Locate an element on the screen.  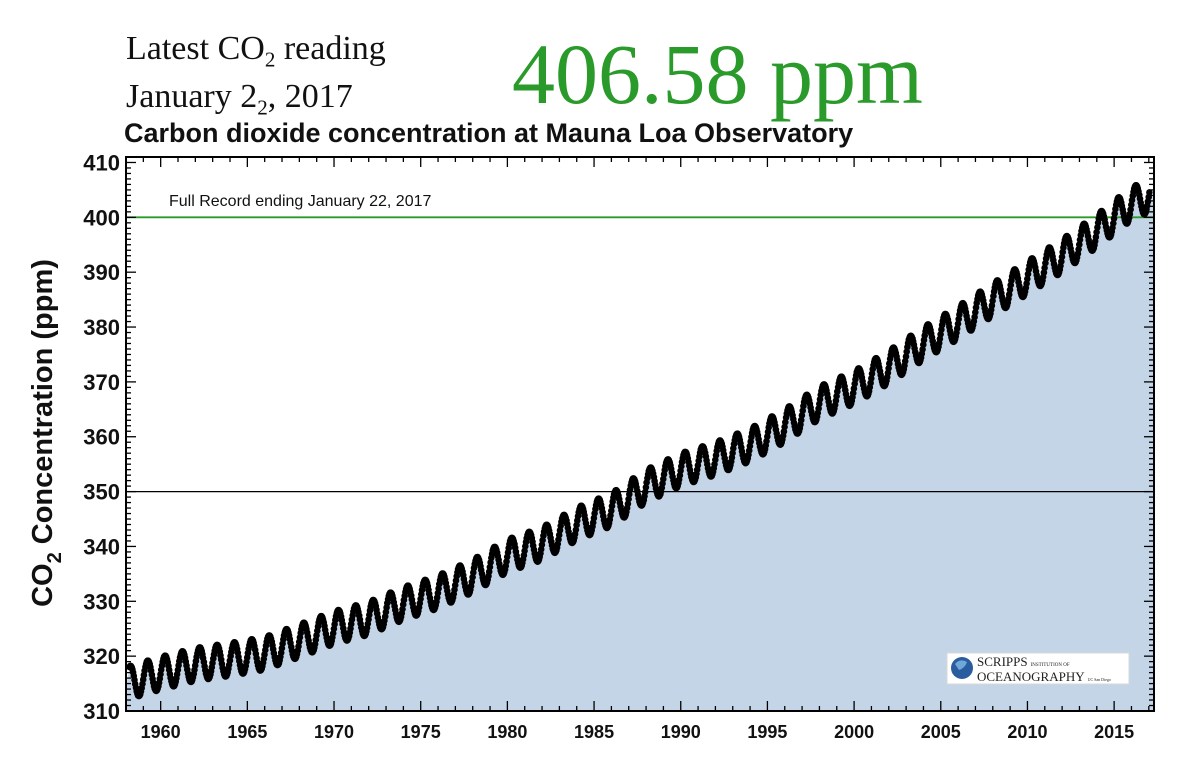
x-tick-label: 2010 is located at coordinates (1027, 732).